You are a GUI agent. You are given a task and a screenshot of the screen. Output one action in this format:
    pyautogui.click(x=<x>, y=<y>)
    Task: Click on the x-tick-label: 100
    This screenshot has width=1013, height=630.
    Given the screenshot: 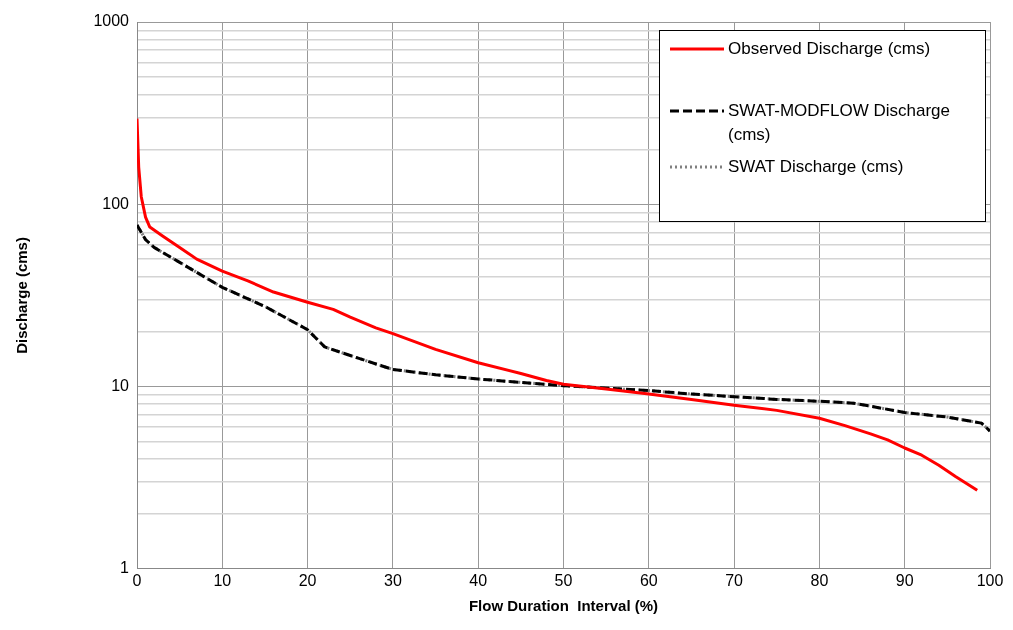 What is the action you would take?
    pyautogui.click(x=990, y=580)
    